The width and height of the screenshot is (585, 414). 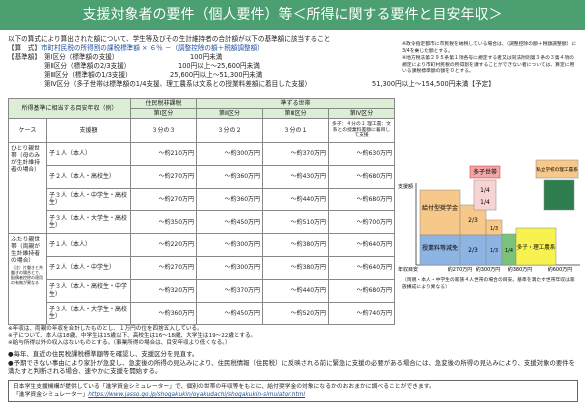 I want to click on group-label: ひとり親世帯（母のみが生計維持者の場合）, so click(x=25, y=159).